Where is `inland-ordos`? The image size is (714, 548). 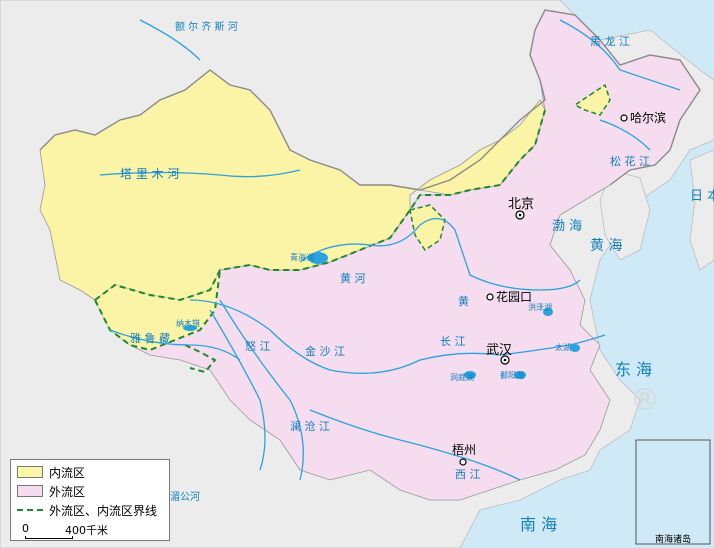 inland-ordos is located at coordinates (427, 228).